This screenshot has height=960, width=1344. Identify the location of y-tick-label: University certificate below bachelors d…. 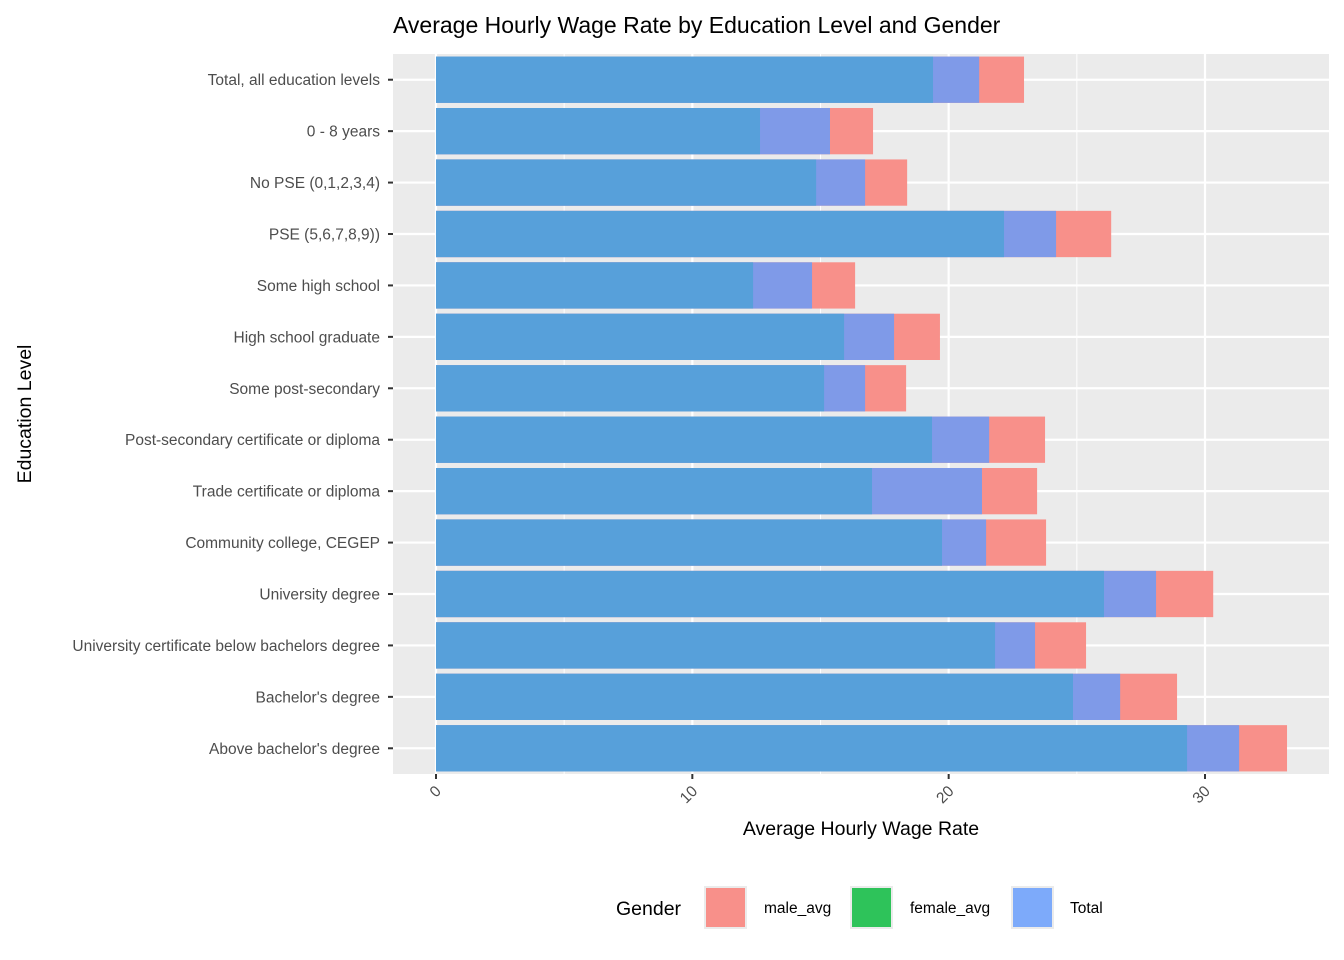
(226, 646).